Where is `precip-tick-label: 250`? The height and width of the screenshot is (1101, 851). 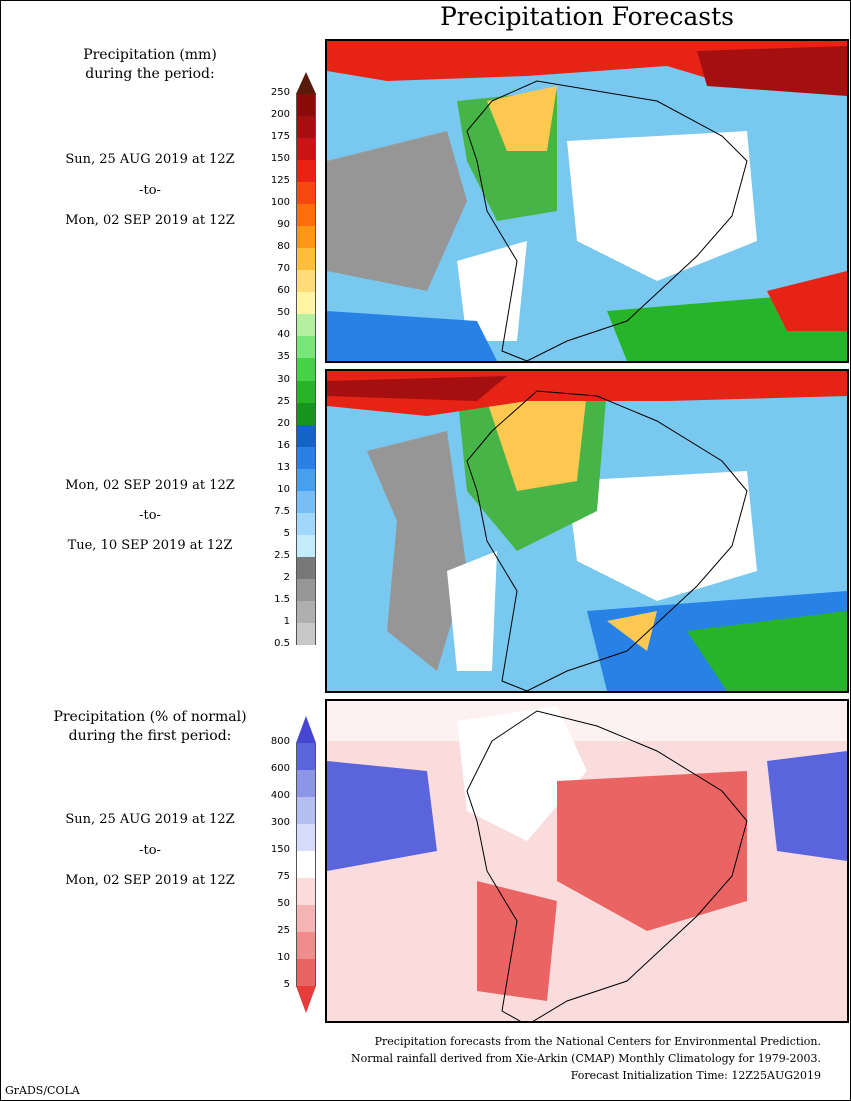 precip-tick-label: 250 is located at coordinates (280, 93).